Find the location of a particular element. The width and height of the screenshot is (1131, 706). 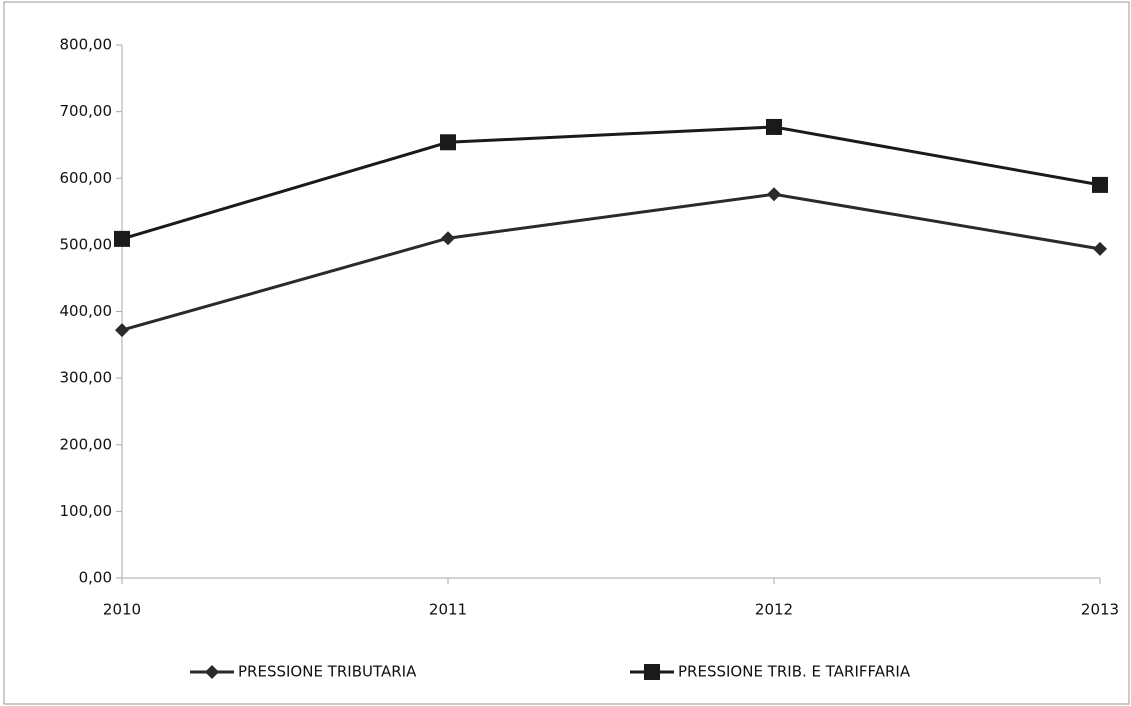

x-tick-label: 2012 is located at coordinates (774, 610).